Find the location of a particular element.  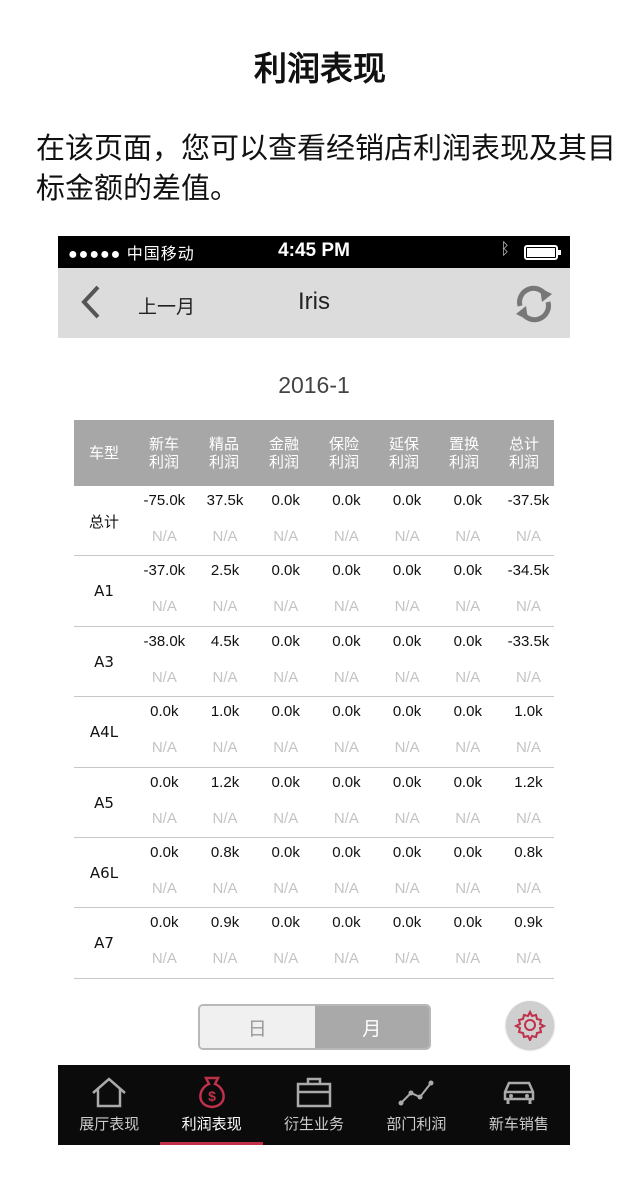

nav-title: Iris is located at coordinates (314, 301).